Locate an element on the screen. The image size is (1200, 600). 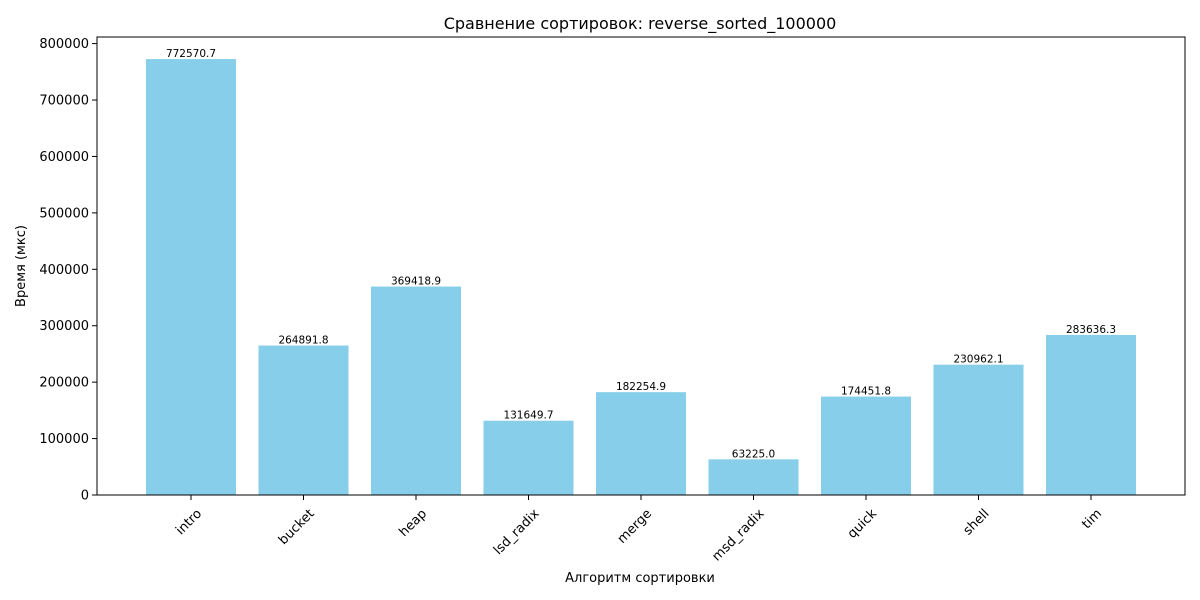
y-tick-label-500000: 500000 is located at coordinates (64, 213).